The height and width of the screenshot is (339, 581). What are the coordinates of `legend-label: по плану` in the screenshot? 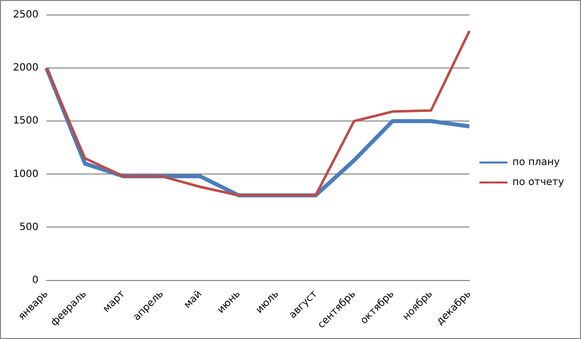 It's located at (536, 162).